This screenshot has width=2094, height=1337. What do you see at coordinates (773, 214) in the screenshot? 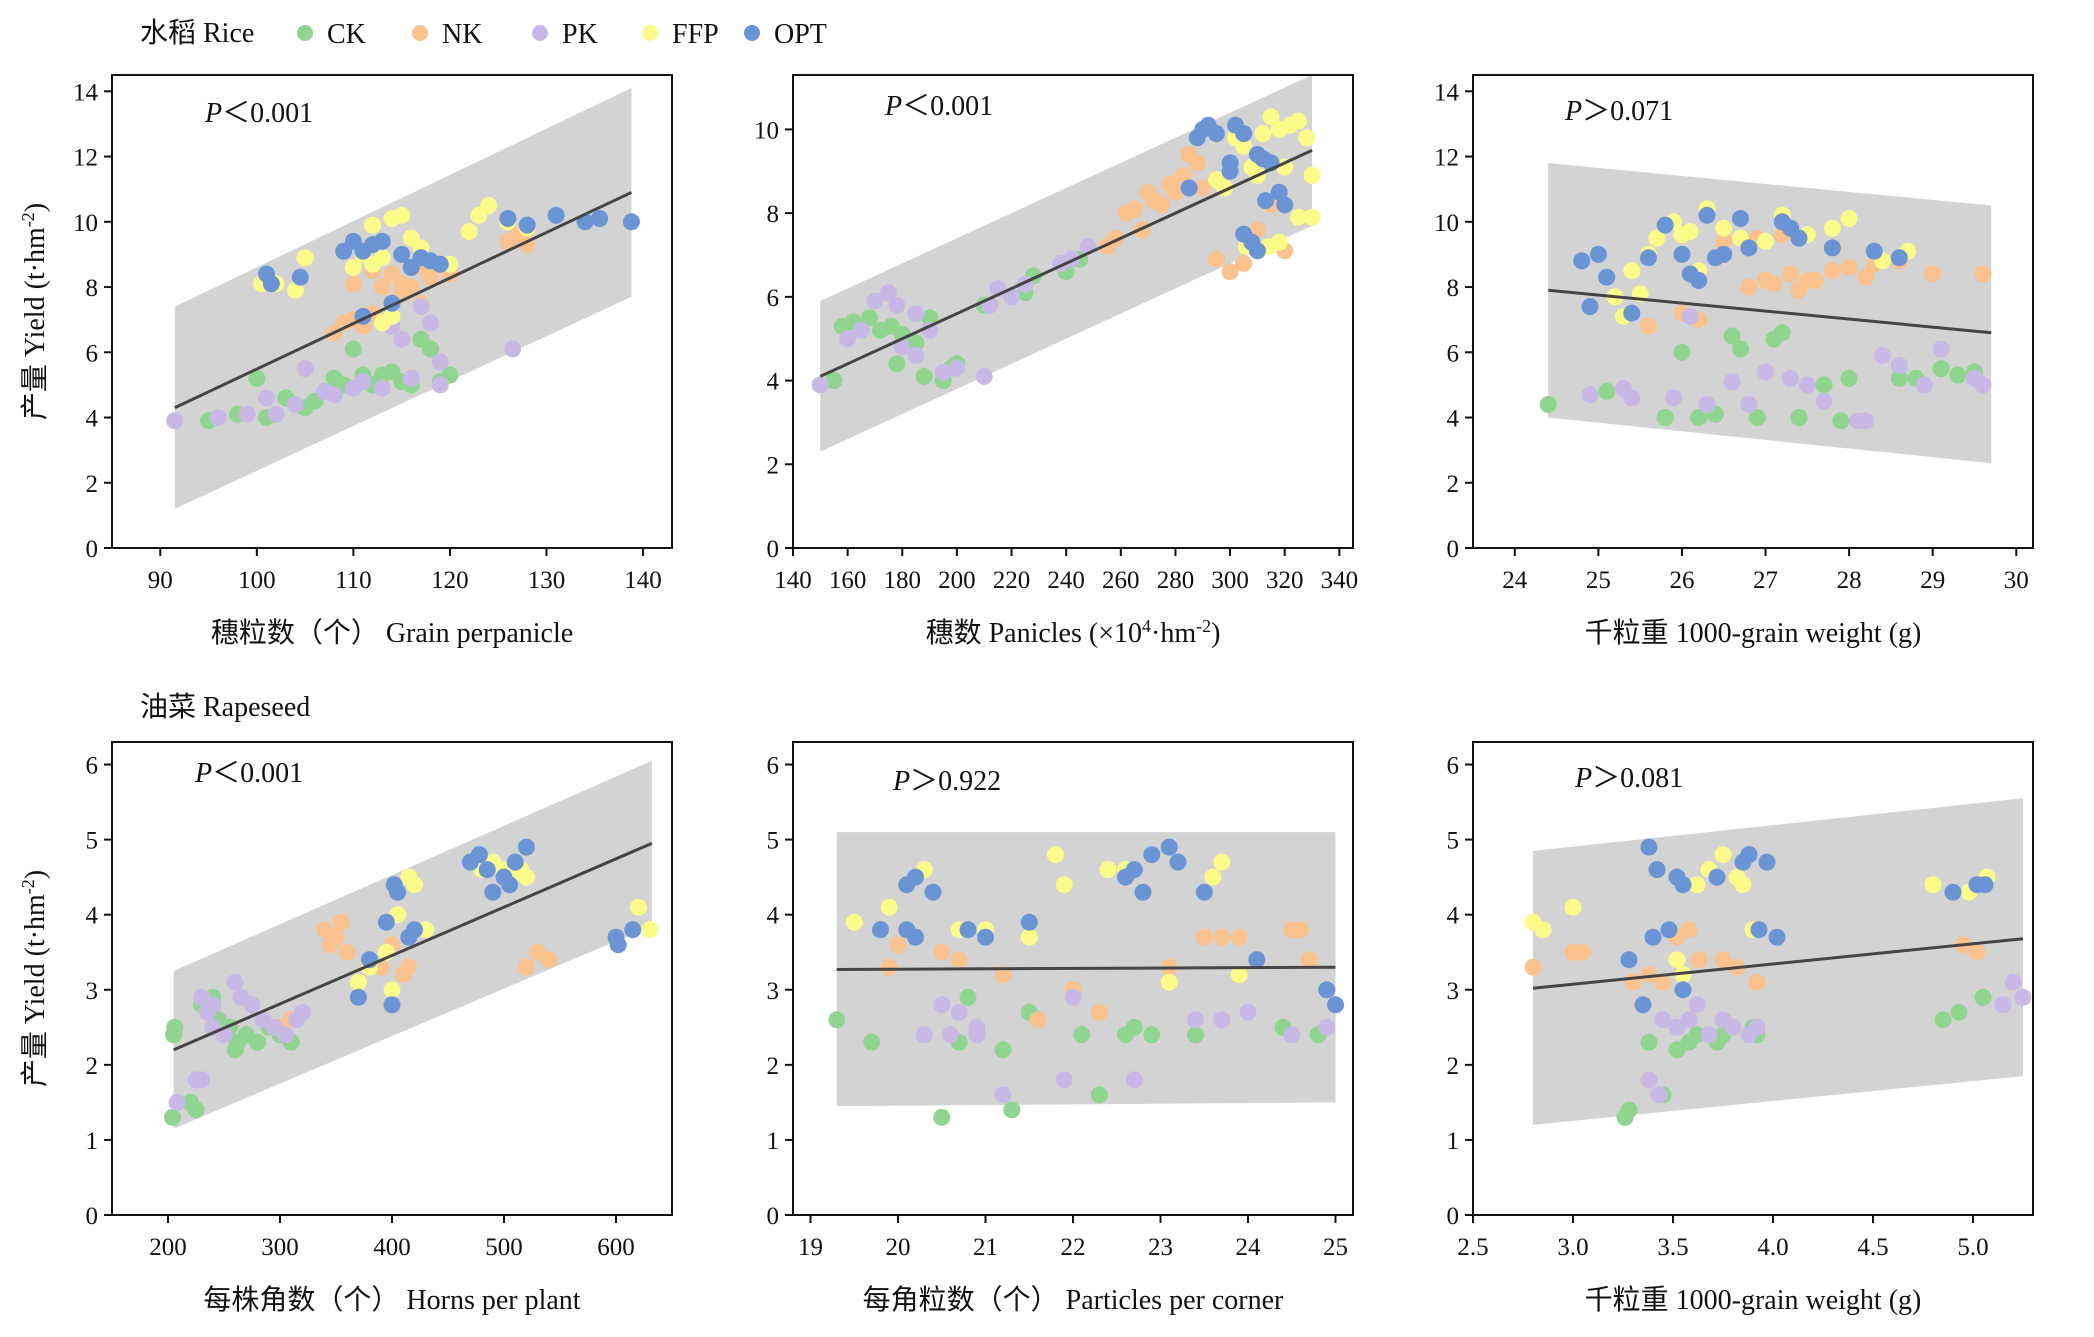
I see `y-tick-label: 8` at bounding box center [773, 214].